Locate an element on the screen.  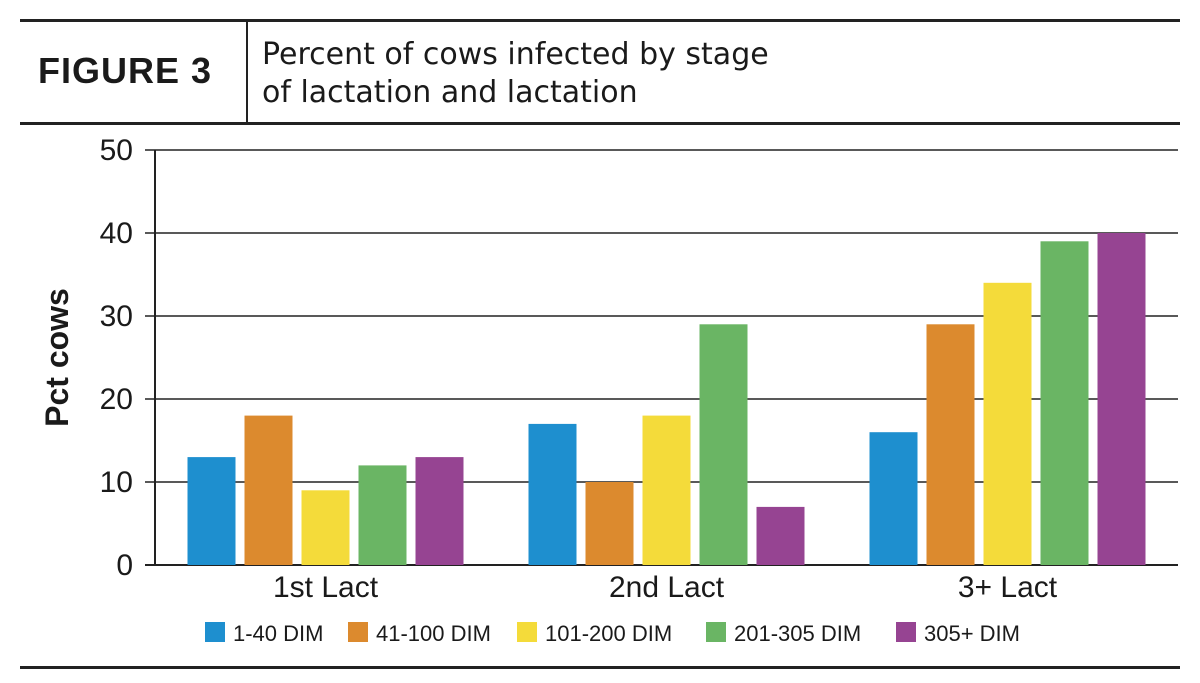
bar-1st-lact-41-100-dim is located at coordinates (268, 490).